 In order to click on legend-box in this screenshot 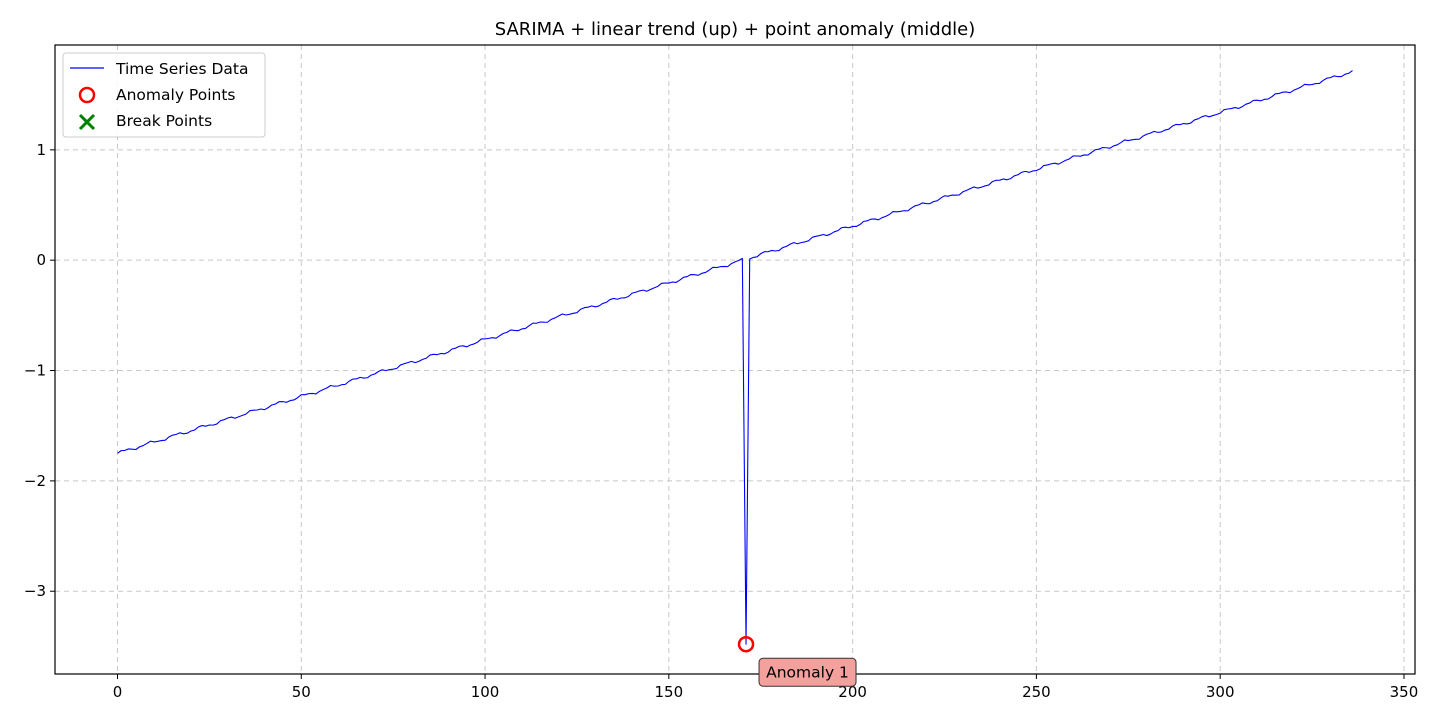, I will do `click(164, 95)`.